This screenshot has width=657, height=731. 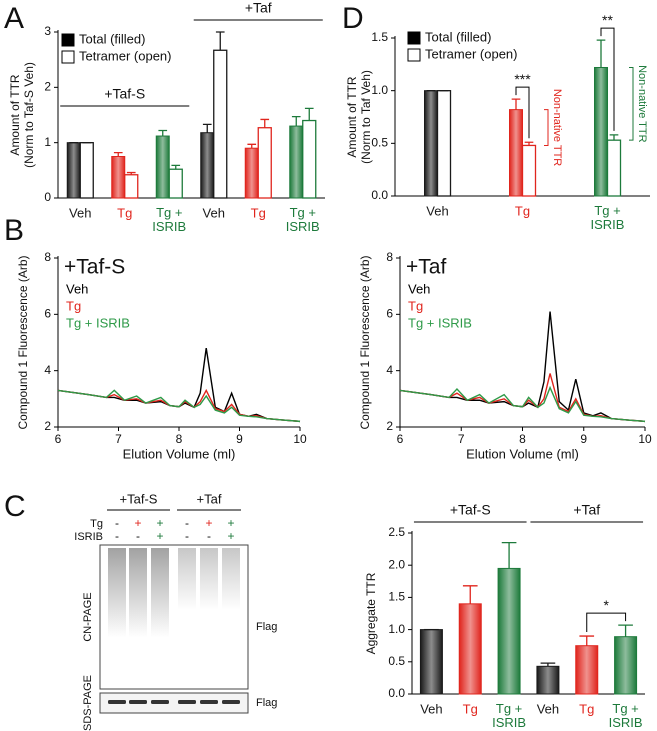 What do you see at coordinates (303, 219) in the screenshot?
I see `x-tick-label: Tg + ISRIB` at bounding box center [303, 219].